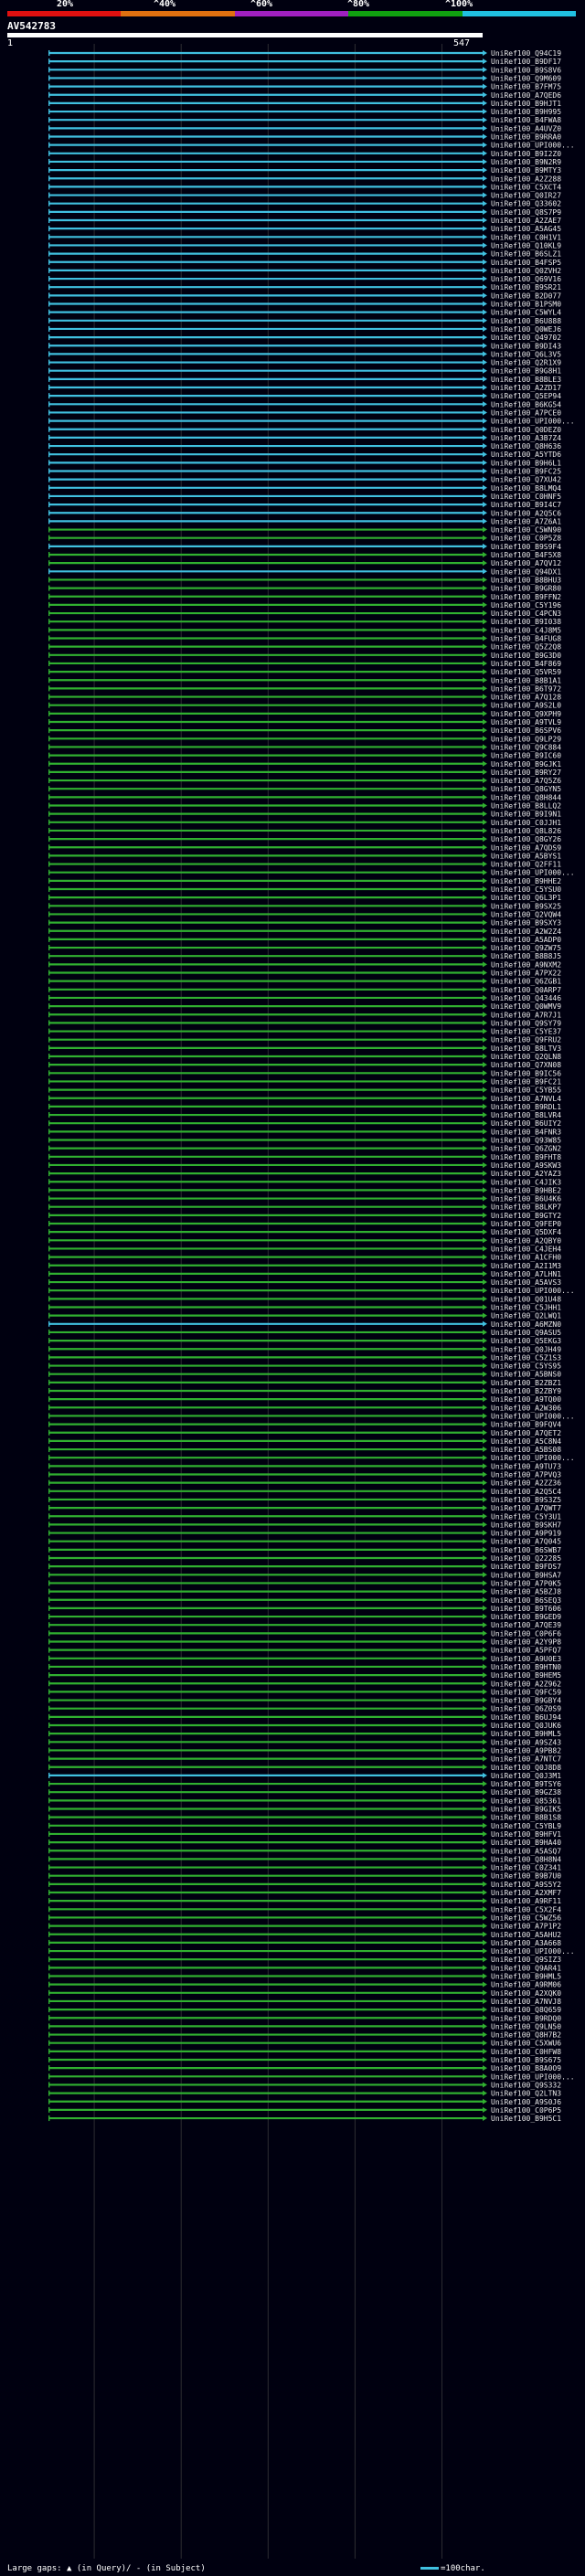 Image resolution: width=585 pixels, height=2576 pixels. Describe the element at coordinates (526, 2068) in the screenshot. I see `hit-label: UniRef100_B8A0O9` at that location.